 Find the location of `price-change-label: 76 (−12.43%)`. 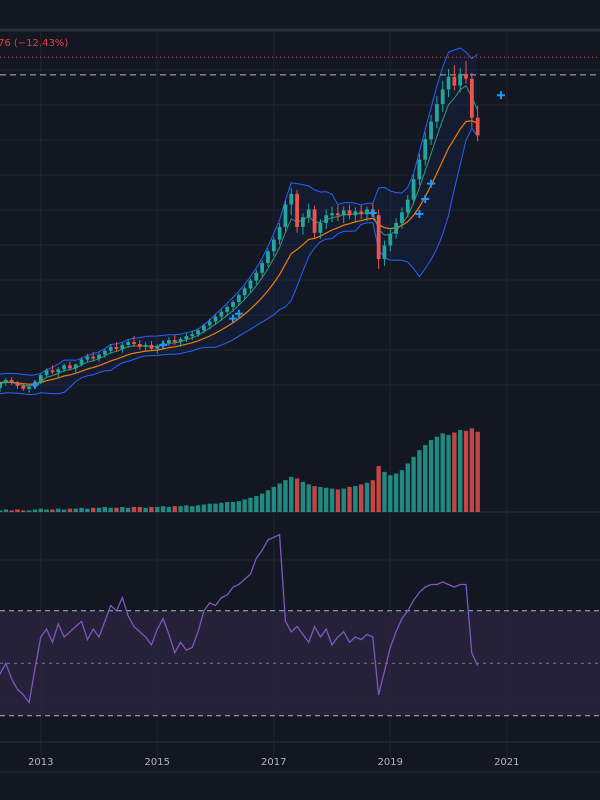

price-change-label: 76 (−12.43%) is located at coordinates (34, 43).